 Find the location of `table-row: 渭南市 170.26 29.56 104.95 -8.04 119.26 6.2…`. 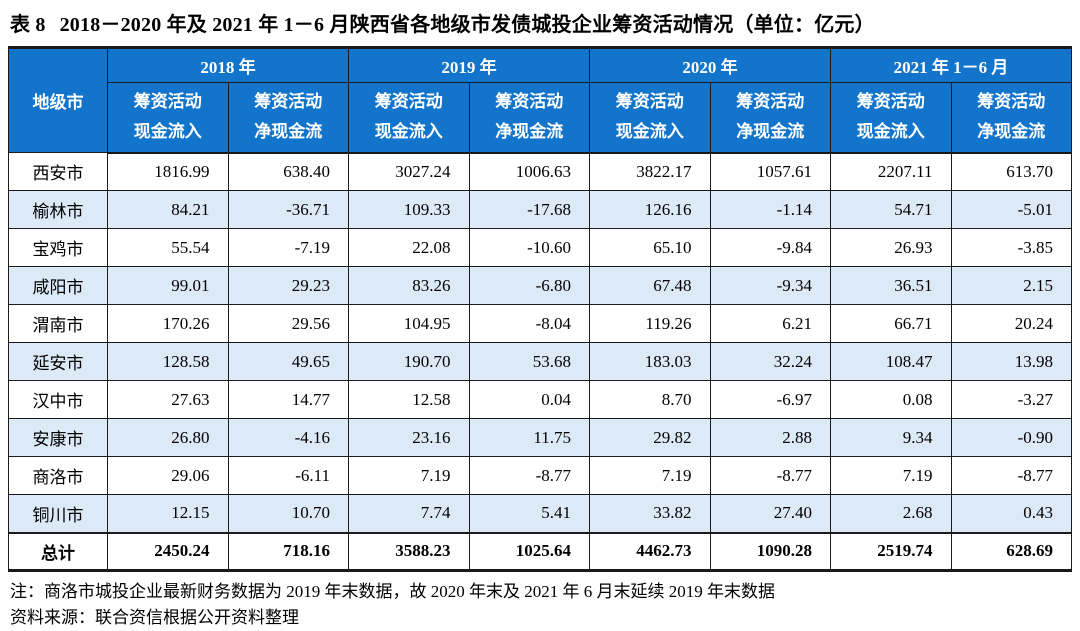

table-row: 渭南市 170.26 29.56 104.95 -8.04 119.26 6.2… is located at coordinates (540, 323).